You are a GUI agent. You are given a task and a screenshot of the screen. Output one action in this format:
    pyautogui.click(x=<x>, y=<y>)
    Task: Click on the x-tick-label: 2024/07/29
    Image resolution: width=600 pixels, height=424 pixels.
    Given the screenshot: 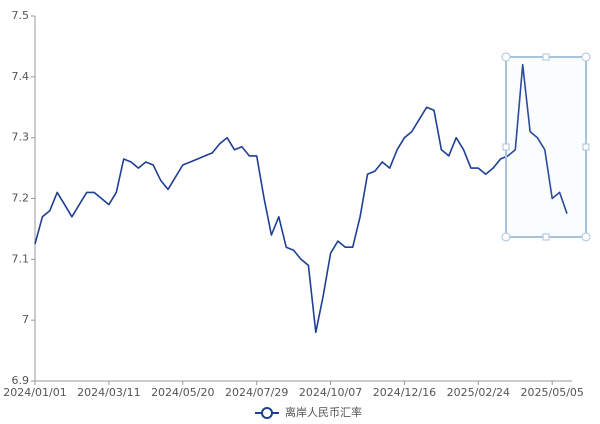 What is the action you would take?
    pyautogui.click(x=256, y=392)
    